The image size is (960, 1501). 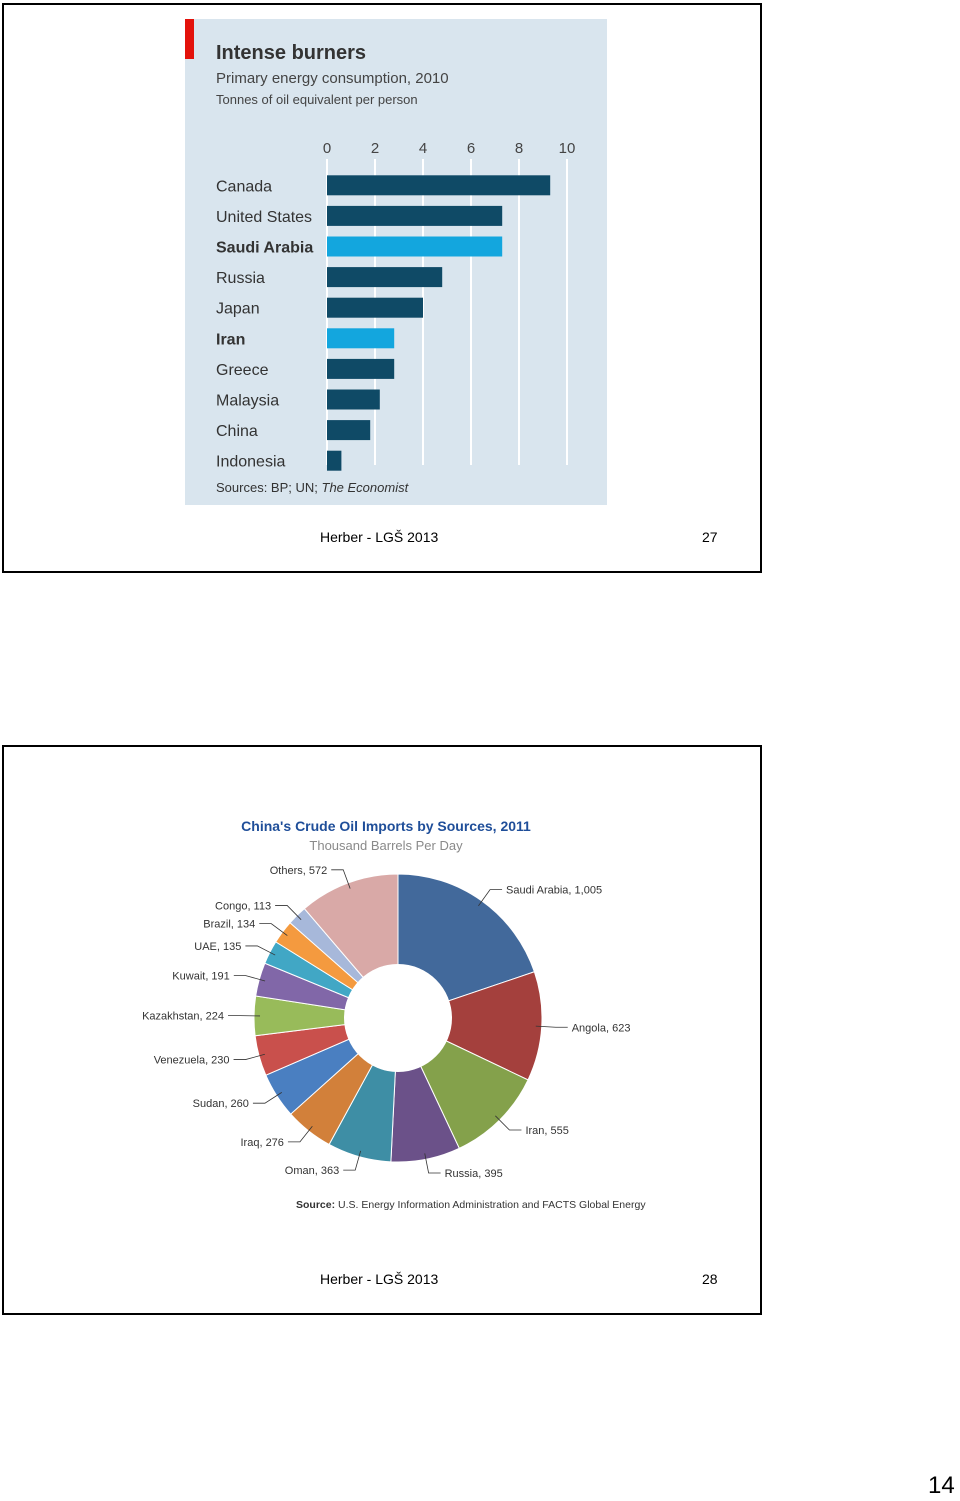 I want to click on chart-unit-label: Tonnes of oil equivalent per person, so click(x=317, y=99).